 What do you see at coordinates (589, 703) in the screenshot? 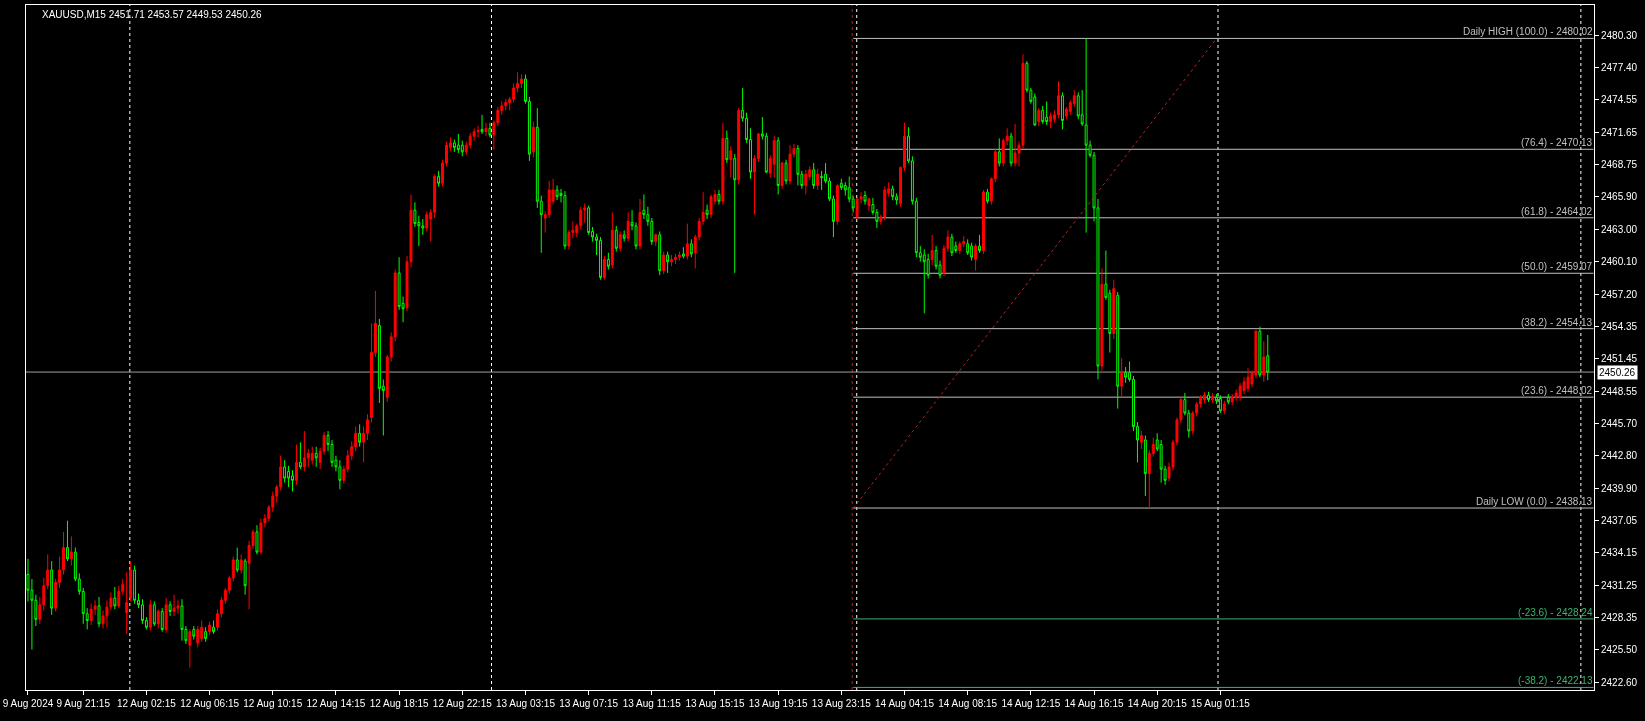
I see `x-tick-label: 13 Aug 07:15` at bounding box center [589, 703].